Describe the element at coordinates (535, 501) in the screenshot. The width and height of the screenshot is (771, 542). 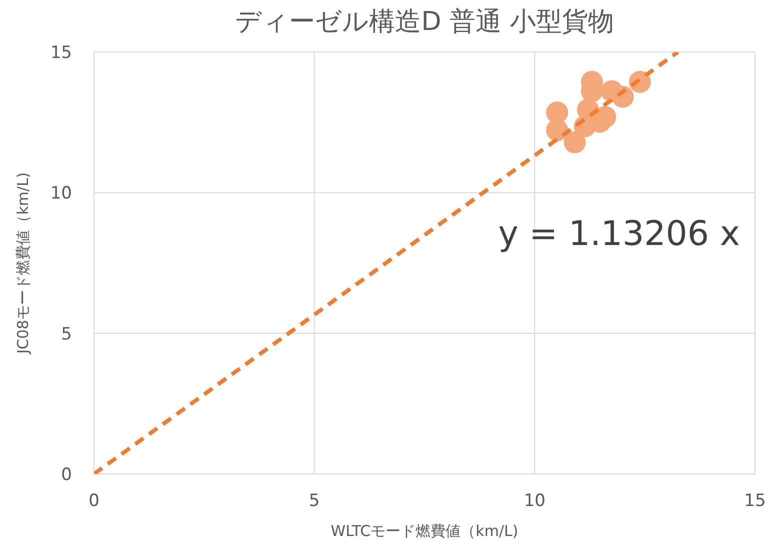
I see `x-tick-label: 10` at that location.